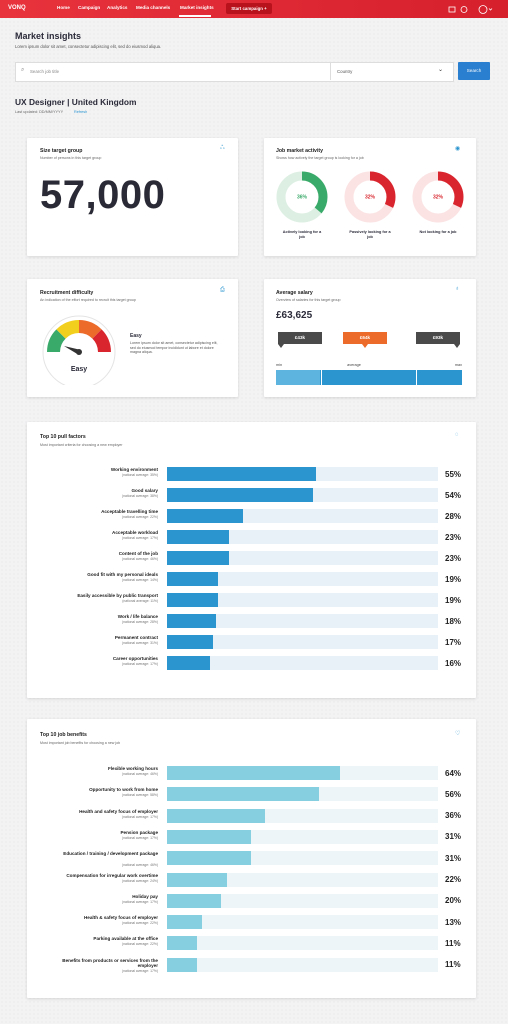 The height and width of the screenshot is (1024, 508). I want to click on marker-pointer, so click(281, 346).